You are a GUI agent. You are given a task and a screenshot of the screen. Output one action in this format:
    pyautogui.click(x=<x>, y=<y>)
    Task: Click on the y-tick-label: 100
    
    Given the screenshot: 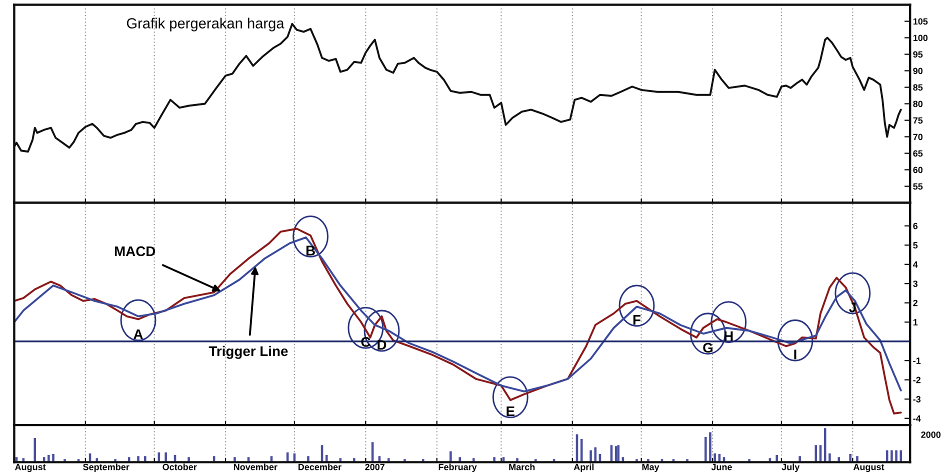 What is the action you would take?
    pyautogui.click(x=920, y=38)
    